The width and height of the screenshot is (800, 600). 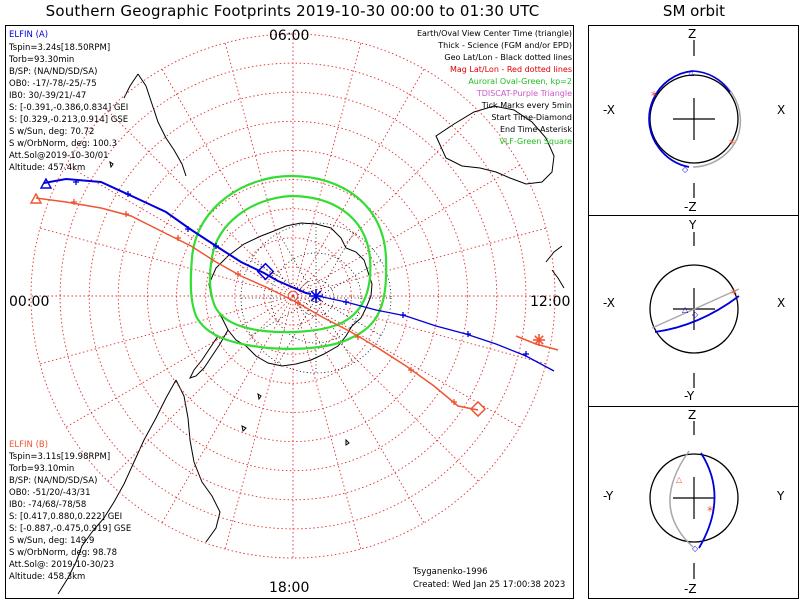 What do you see at coordinates (63, 144) in the screenshot?
I see `elfin-a-line: S w/OrbNorm, deg: 100.3` at bounding box center [63, 144].